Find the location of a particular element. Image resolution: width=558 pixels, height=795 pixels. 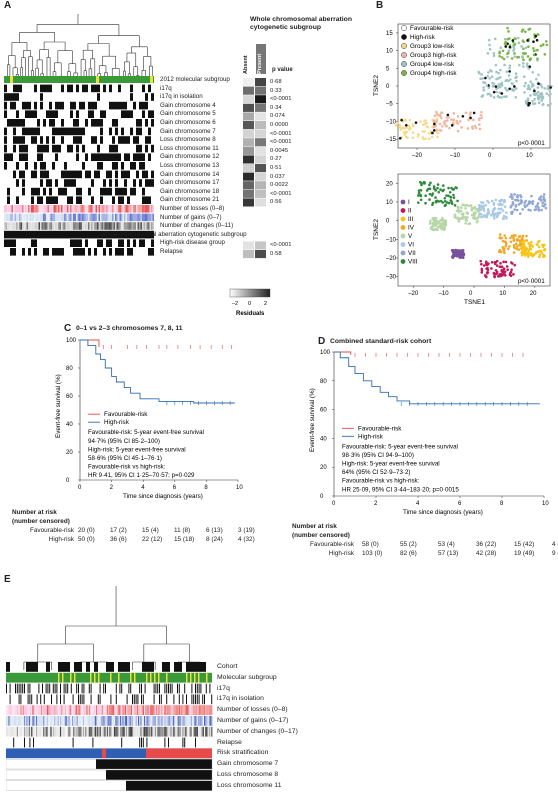

high-risk-curve is located at coordinates (157, 371).